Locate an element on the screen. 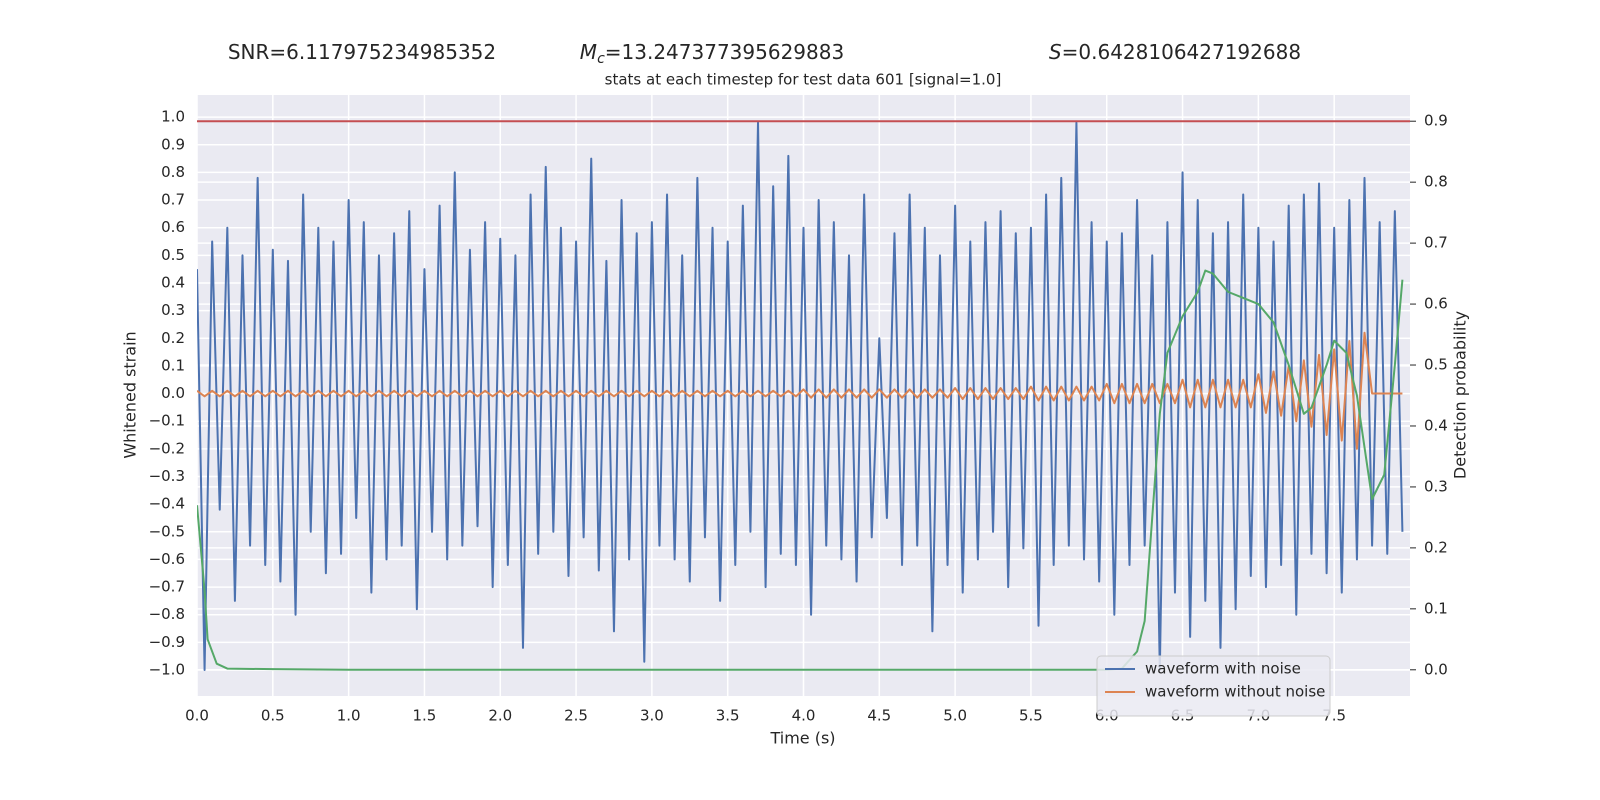 This screenshot has width=1600, height=800. y-tick-label: −0.1 is located at coordinates (167, 421).